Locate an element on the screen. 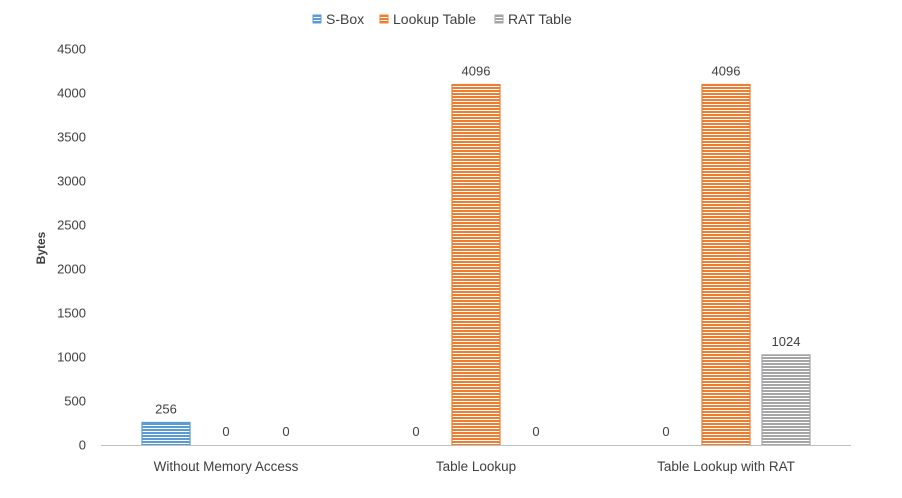 This screenshot has height=498, width=902. y-tick-label: 500 is located at coordinates (75, 401).